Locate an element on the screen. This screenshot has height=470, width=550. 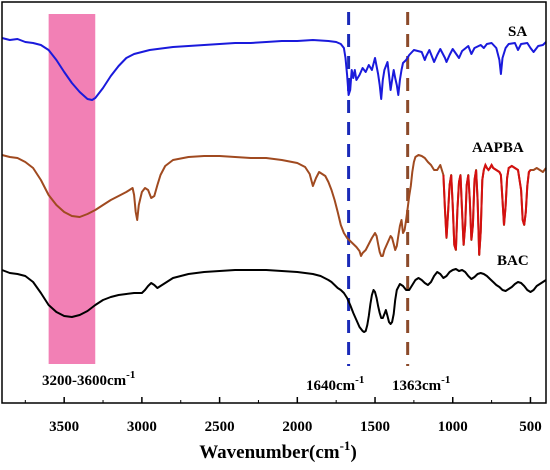
x-axis-title-close: ) is located at coordinates (353, 452).